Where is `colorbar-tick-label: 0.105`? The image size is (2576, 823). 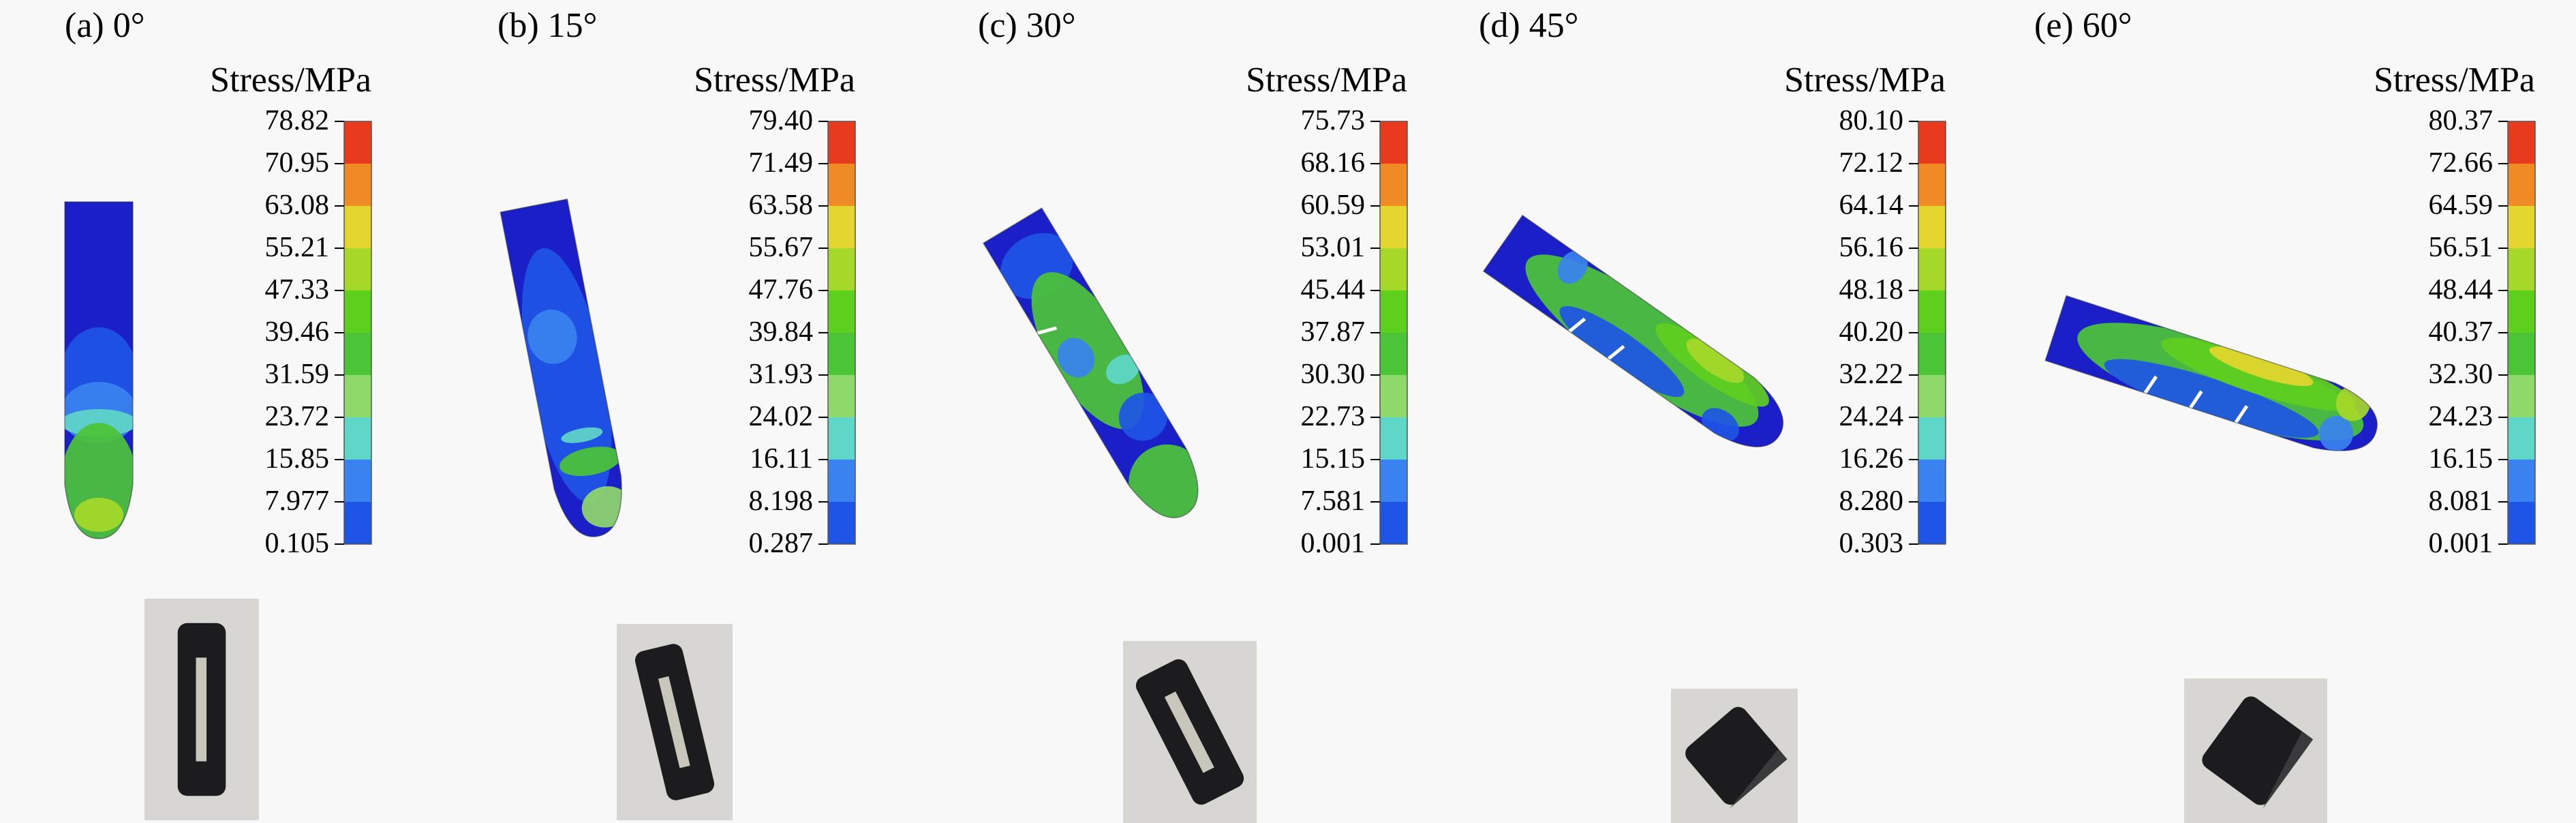 colorbar-tick-label: 0.105 is located at coordinates (297, 544).